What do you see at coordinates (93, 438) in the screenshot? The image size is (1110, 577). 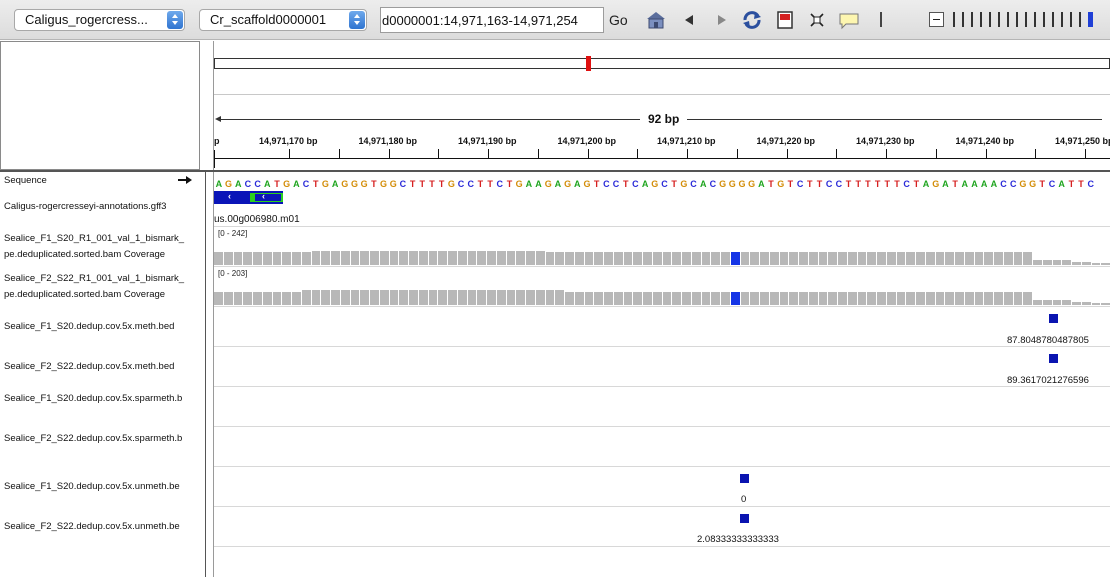 I see `track-name-sparmeth-2: Sealice_F2_S22.dedup.cov.5x.sparmeth.b` at bounding box center [93, 438].